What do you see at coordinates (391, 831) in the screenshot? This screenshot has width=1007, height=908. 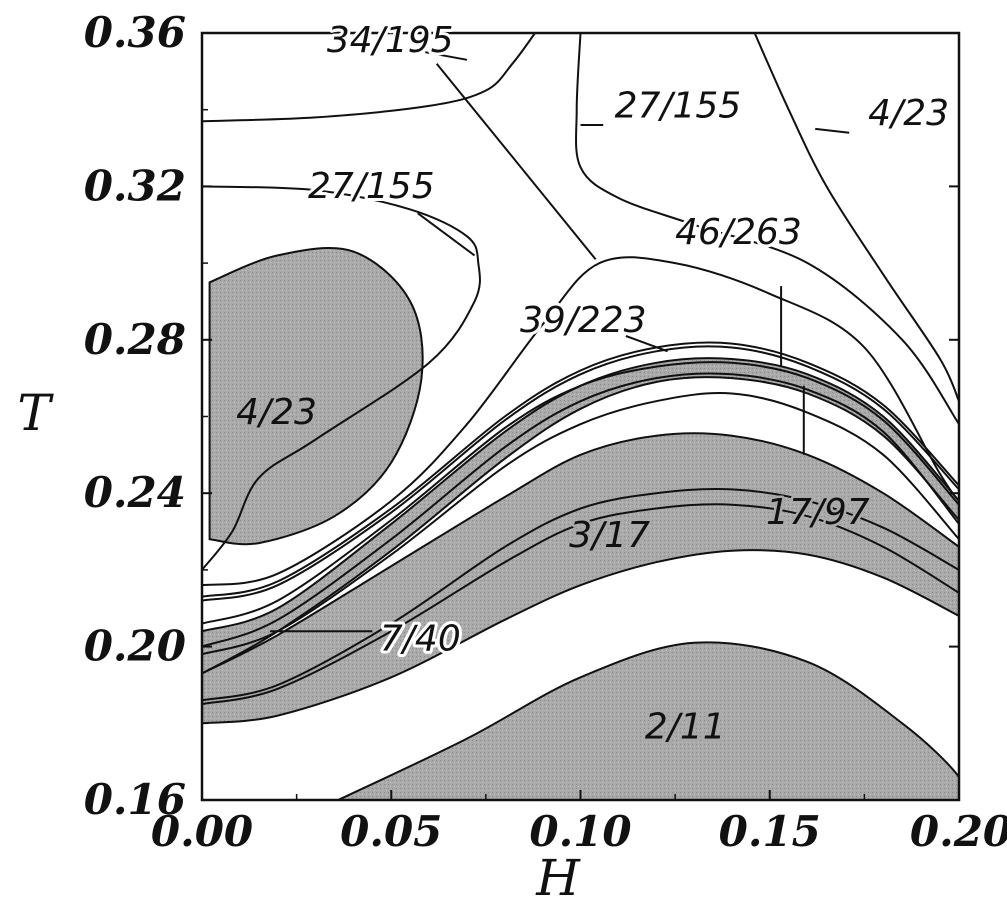 I see `x-tick-label-1: 0.05` at bounding box center [391, 831].